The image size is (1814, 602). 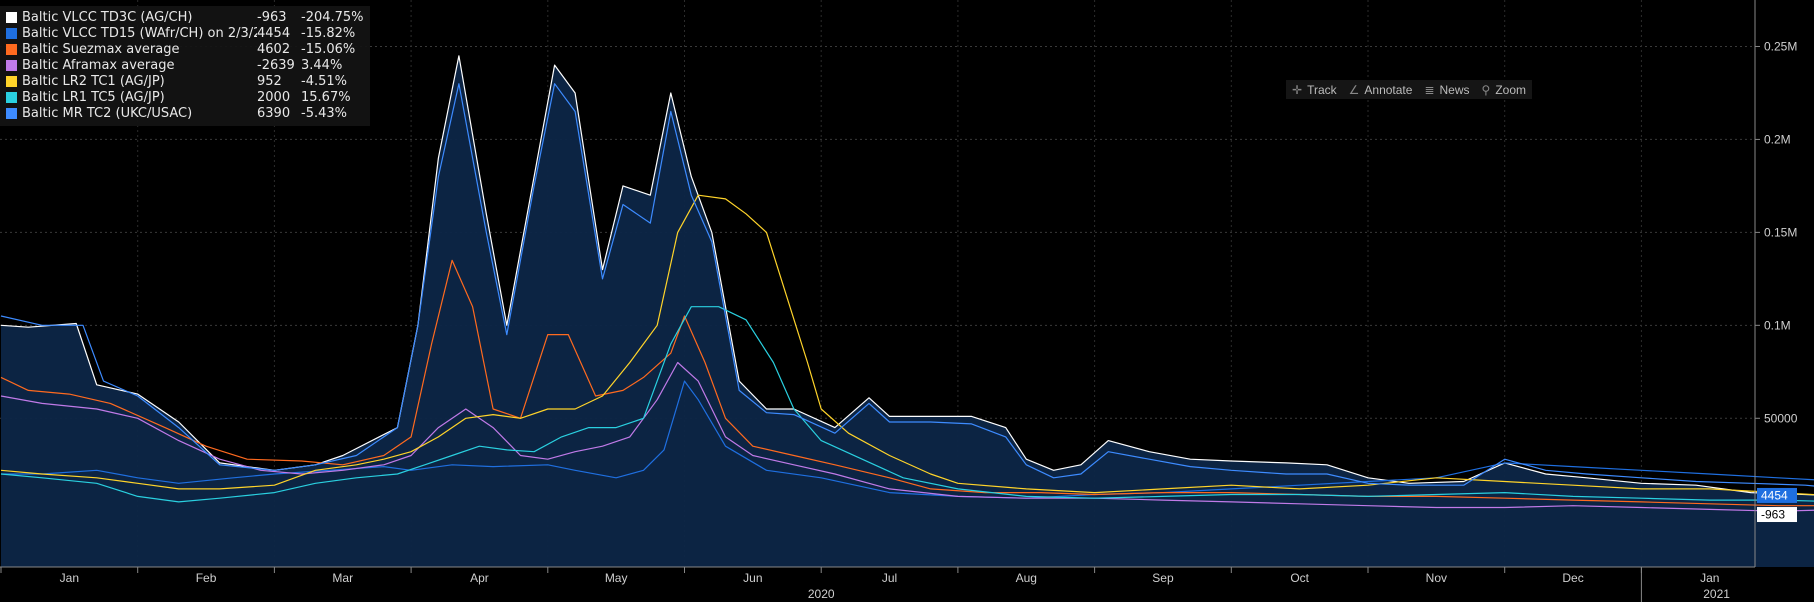 I want to click on magnifier-icon: ⚲, so click(x=1486, y=89).